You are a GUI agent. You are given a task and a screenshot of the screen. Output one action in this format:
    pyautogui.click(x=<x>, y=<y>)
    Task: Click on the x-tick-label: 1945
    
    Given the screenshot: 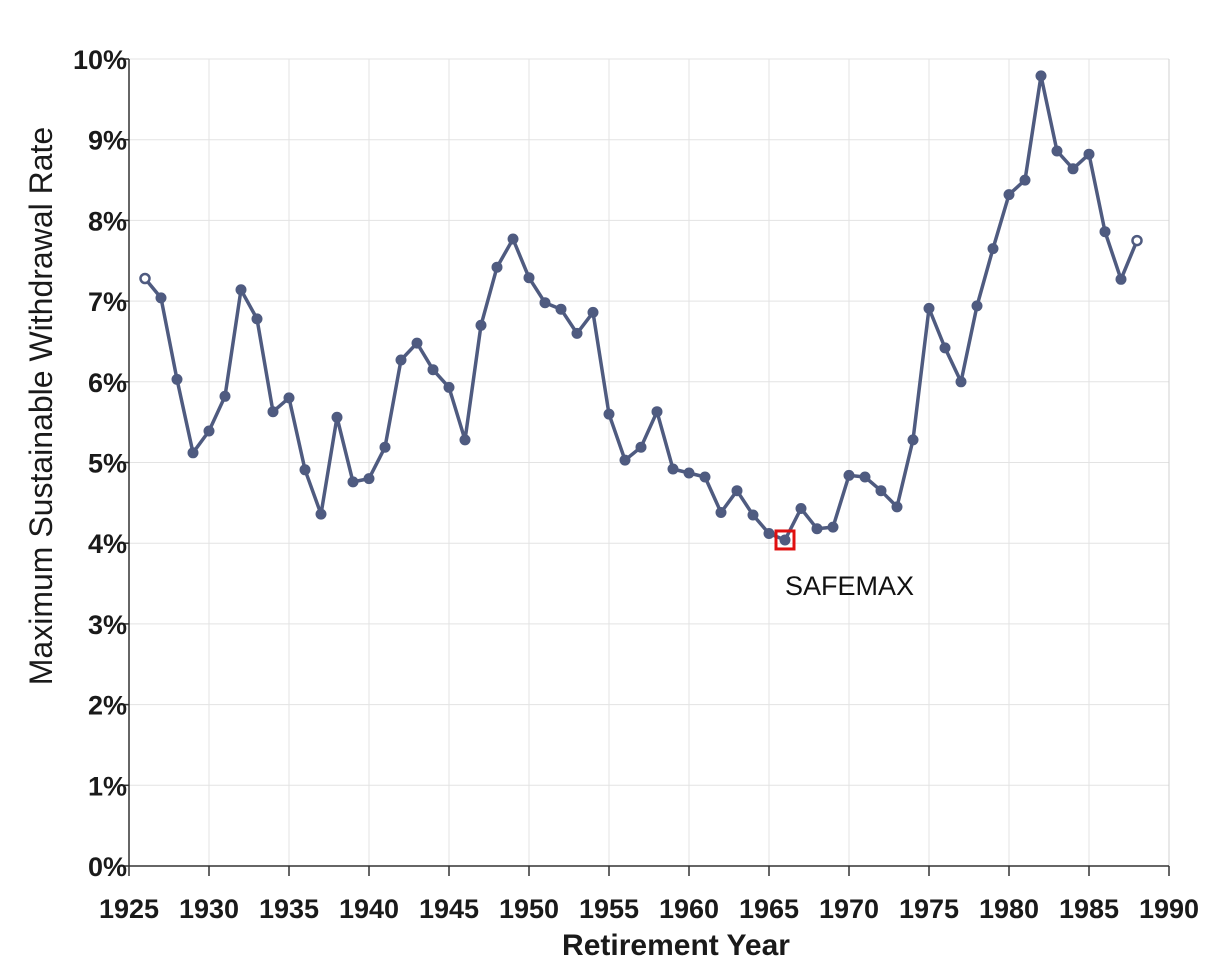 What is the action you would take?
    pyautogui.click(x=449, y=909)
    